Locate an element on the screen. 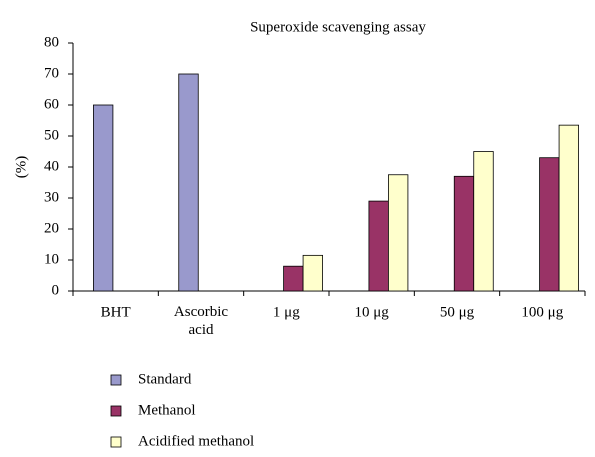  x-tick-label: Ascorbic acid is located at coordinates (201, 321).